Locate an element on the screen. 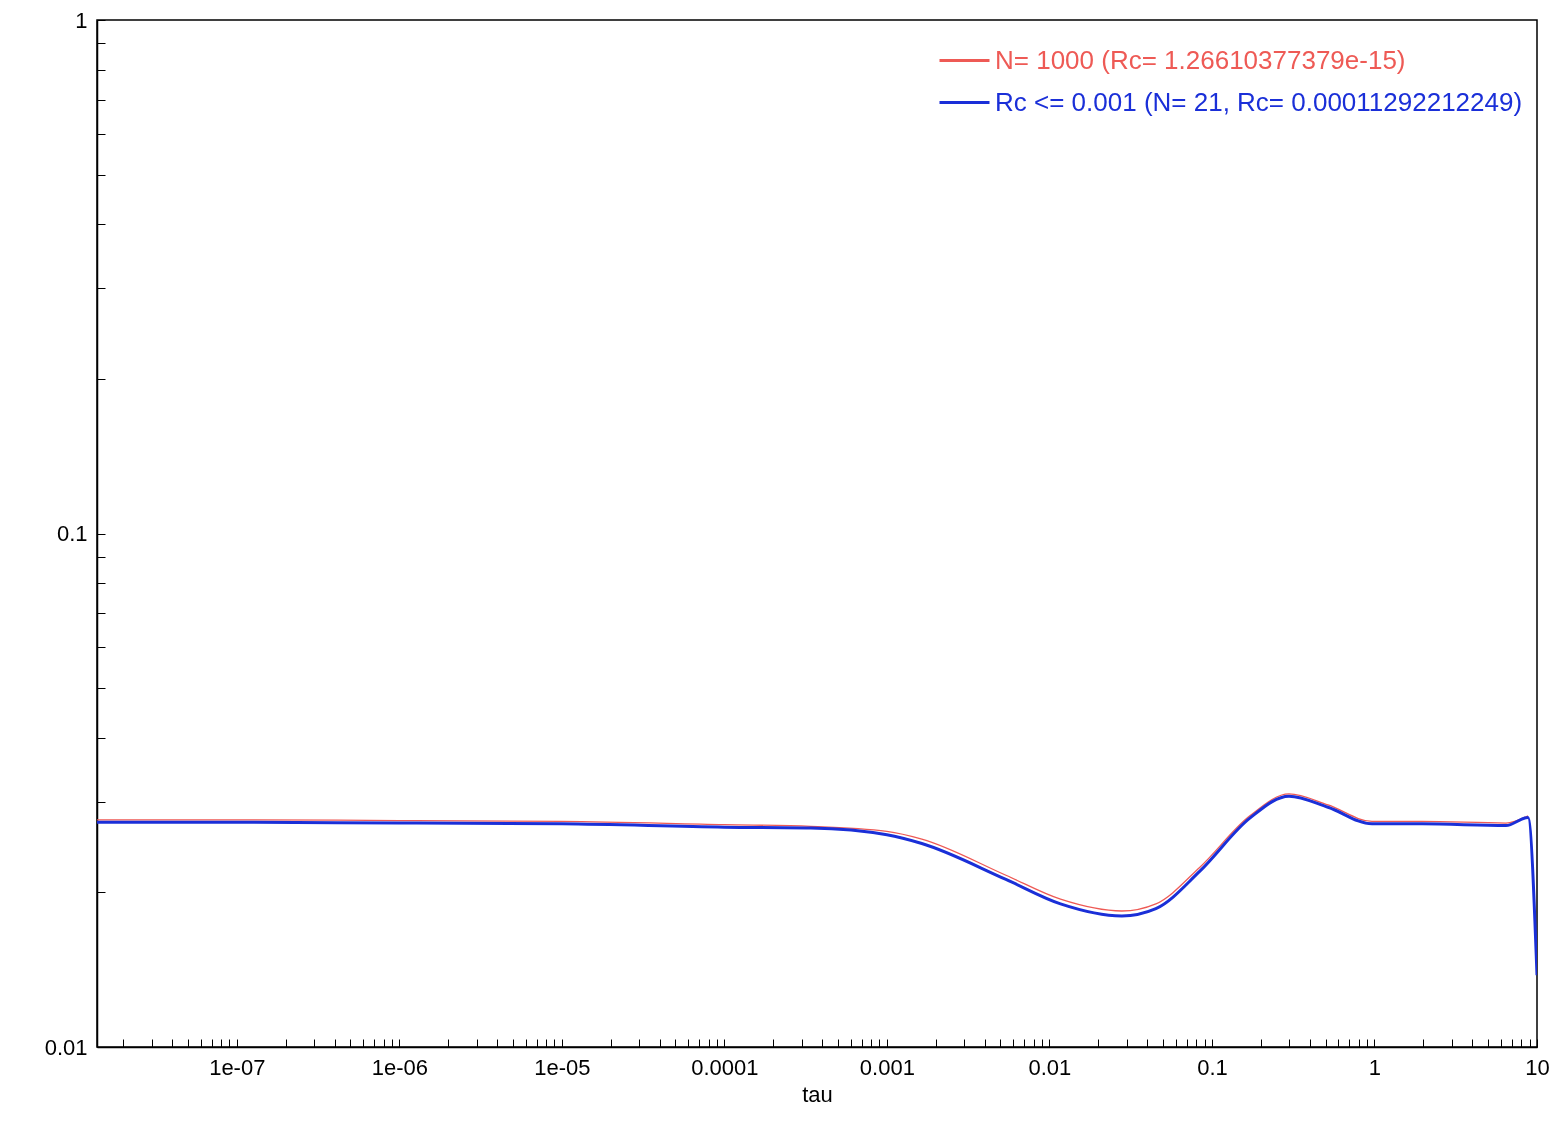 The image size is (1561, 1141). legend-label: Rc <= 0.001 (N= 21, Rc= 0.00011292212249) is located at coordinates (1259, 101).